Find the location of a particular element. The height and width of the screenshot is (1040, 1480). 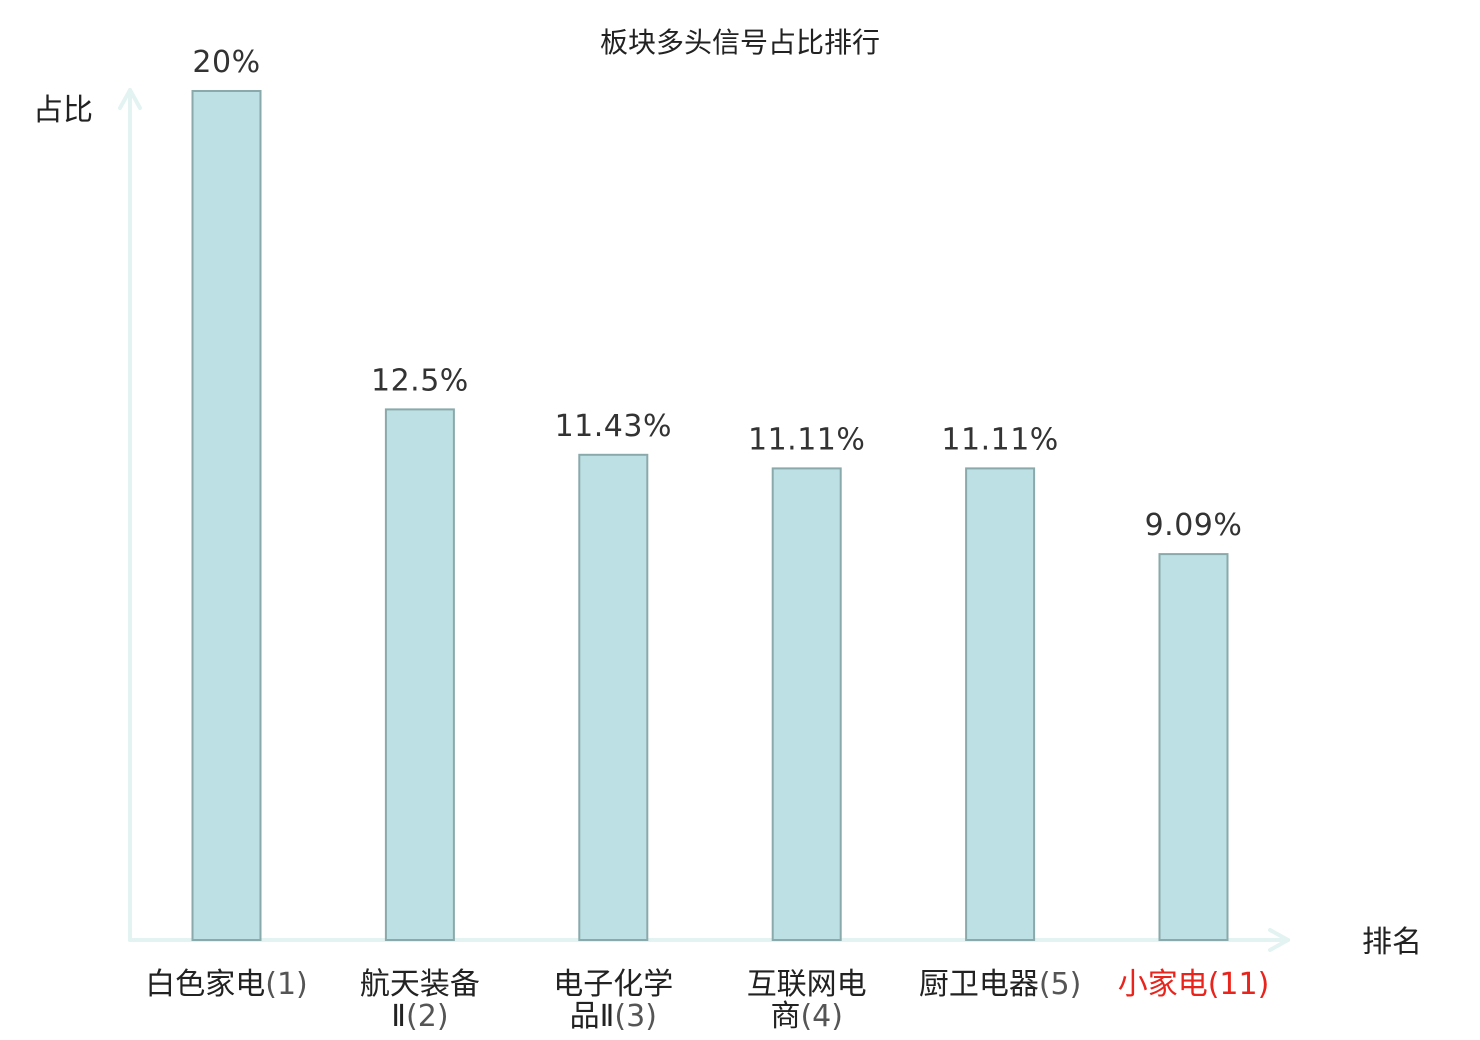

value-label-3: 11.43% is located at coordinates (613, 426).